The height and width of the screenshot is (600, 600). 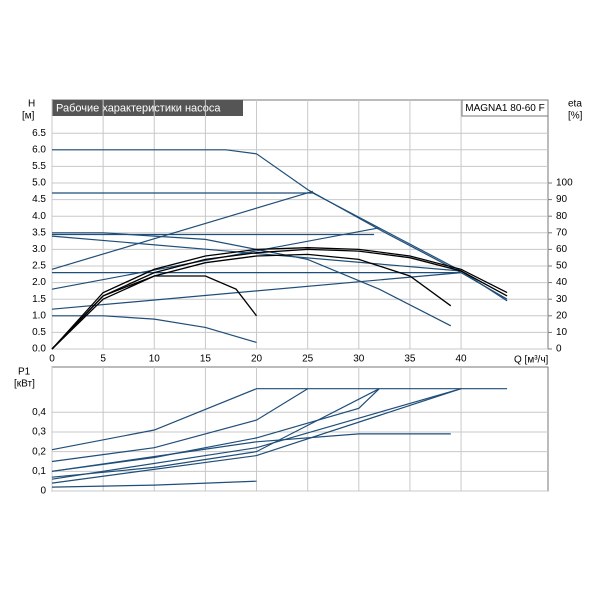 I want to click on x-tick-label: 0, so click(x=52, y=359).